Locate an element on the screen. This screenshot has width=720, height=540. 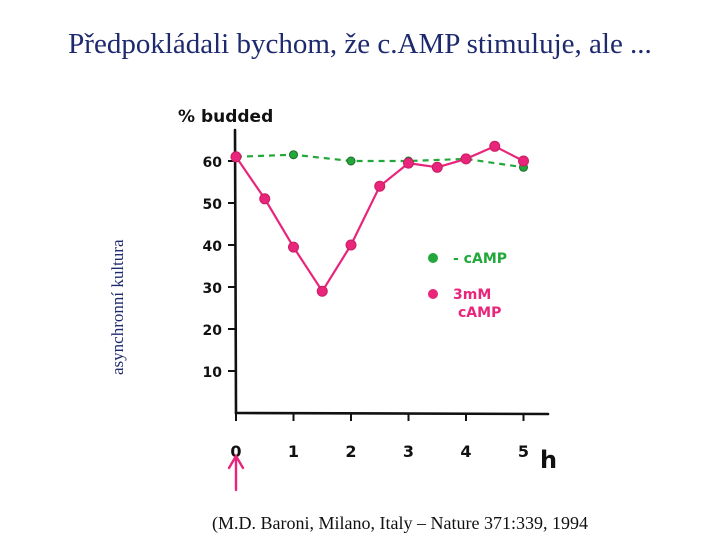
x-tick-label: 2 is located at coordinates (350, 451).